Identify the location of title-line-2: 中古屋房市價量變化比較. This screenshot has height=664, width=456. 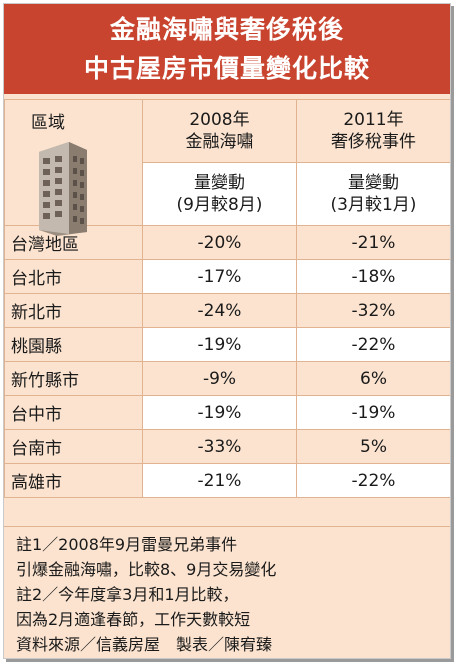
(226, 68).